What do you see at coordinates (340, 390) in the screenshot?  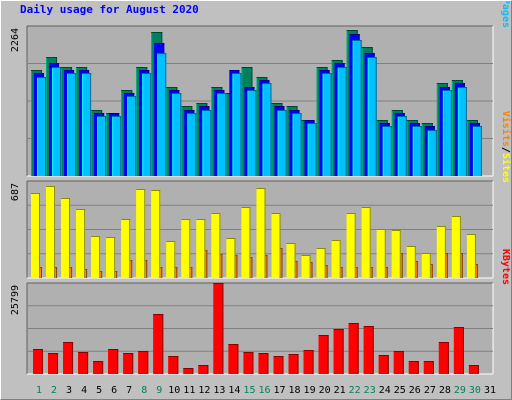 I see `x-tick-label: 21` at bounding box center [340, 390].